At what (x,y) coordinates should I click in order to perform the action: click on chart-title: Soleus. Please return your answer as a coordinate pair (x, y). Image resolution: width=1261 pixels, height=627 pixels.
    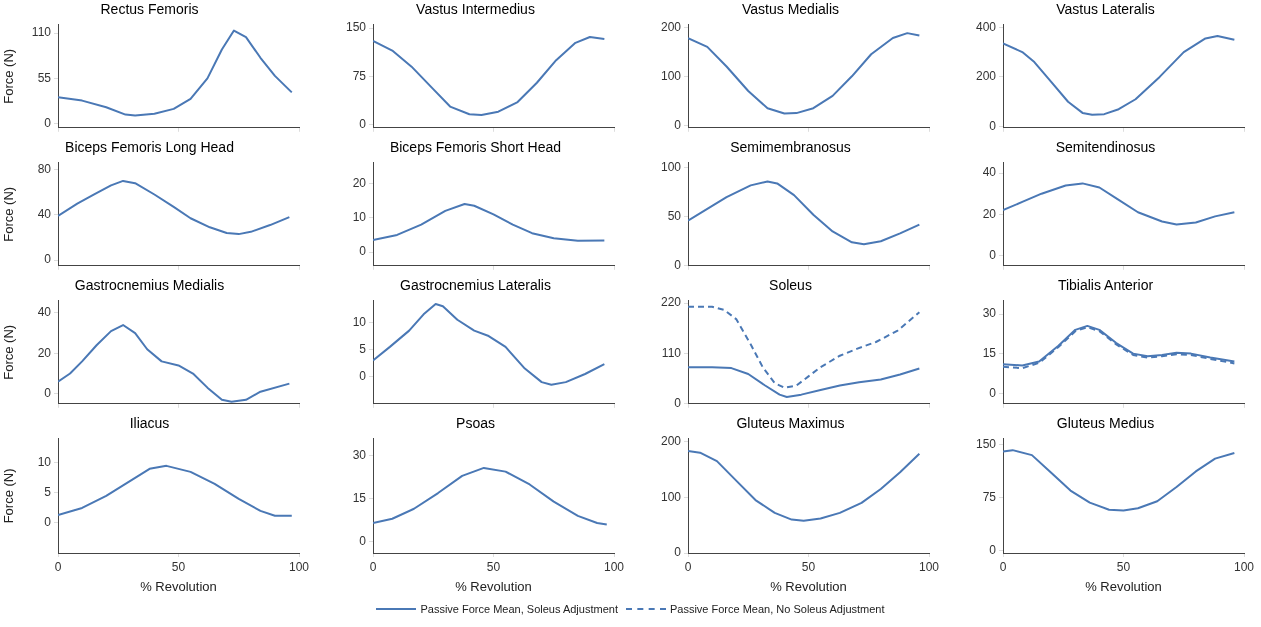
    Looking at the image, I should click on (790, 285).